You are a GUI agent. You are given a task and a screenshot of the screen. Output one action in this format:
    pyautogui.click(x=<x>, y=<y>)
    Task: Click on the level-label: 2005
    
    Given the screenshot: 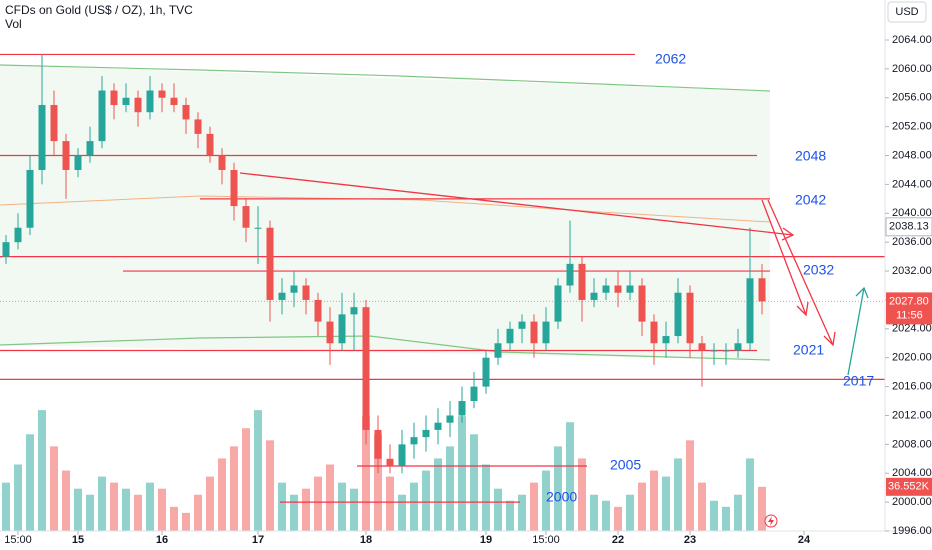 What is the action you would take?
    pyautogui.click(x=625, y=465)
    